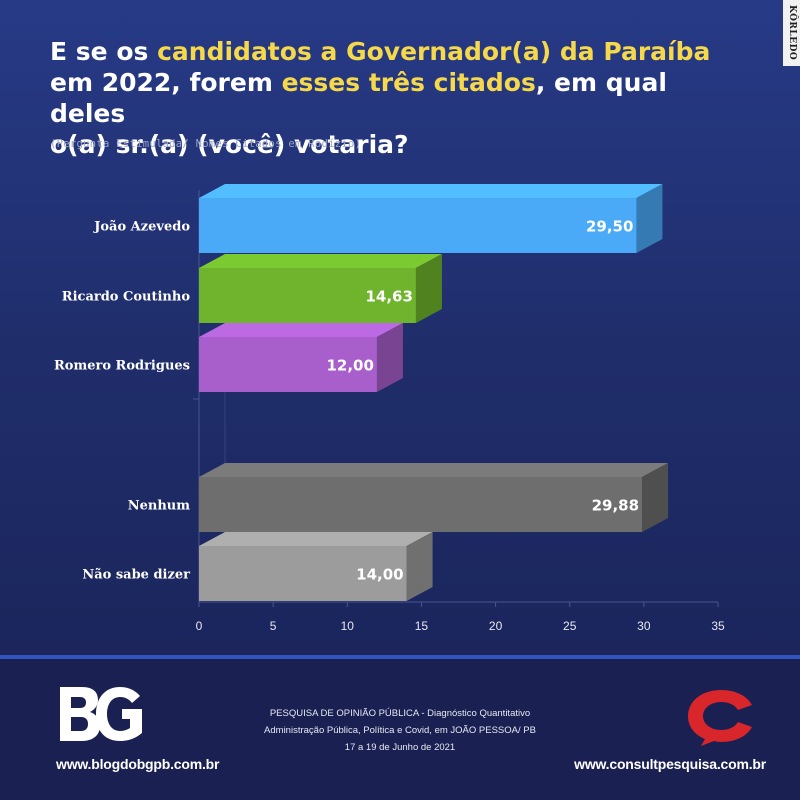 The width and height of the screenshot is (800, 800). Describe the element at coordinates (104, 51) in the screenshot. I see `title-part-1: E se os` at that location.